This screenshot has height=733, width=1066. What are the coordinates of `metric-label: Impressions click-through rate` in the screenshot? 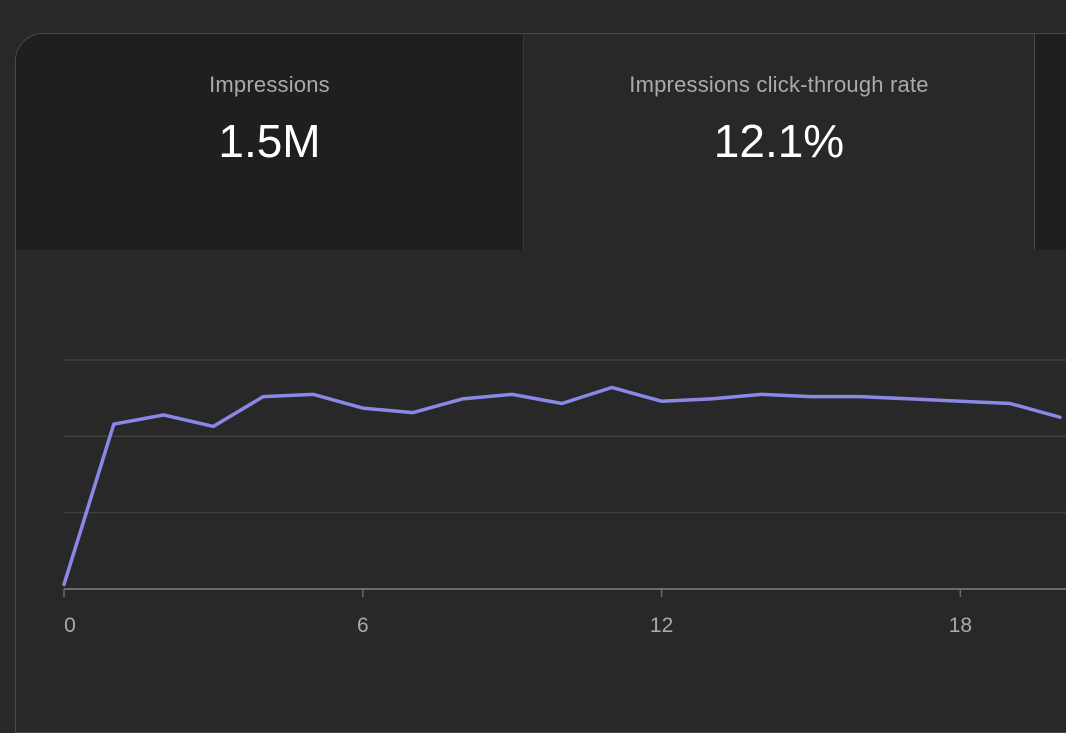 It's located at (779, 84).